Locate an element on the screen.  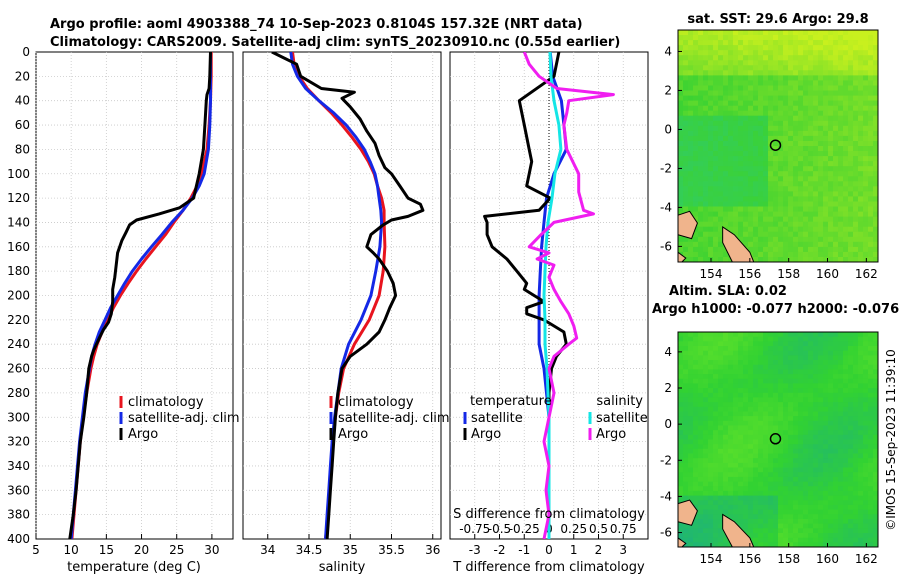
series-line-argo is located at coordinates (140, 295).